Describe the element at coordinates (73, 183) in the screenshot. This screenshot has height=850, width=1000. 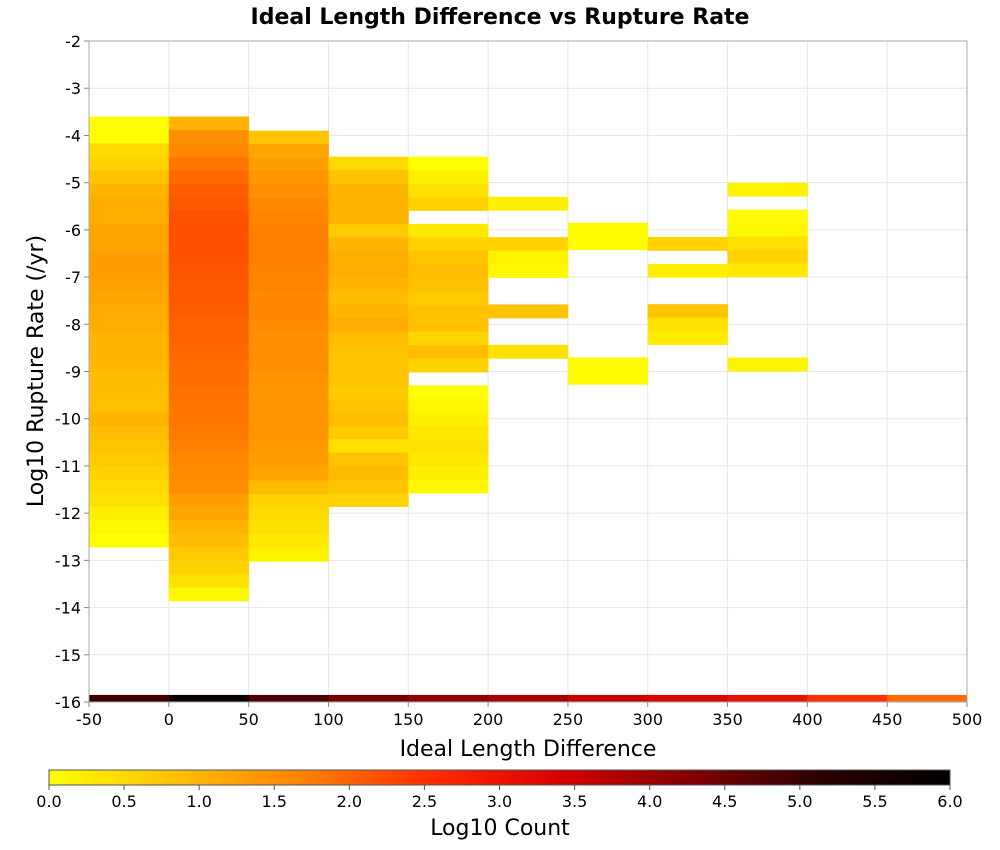
I see `y-tick-label: -5` at that location.